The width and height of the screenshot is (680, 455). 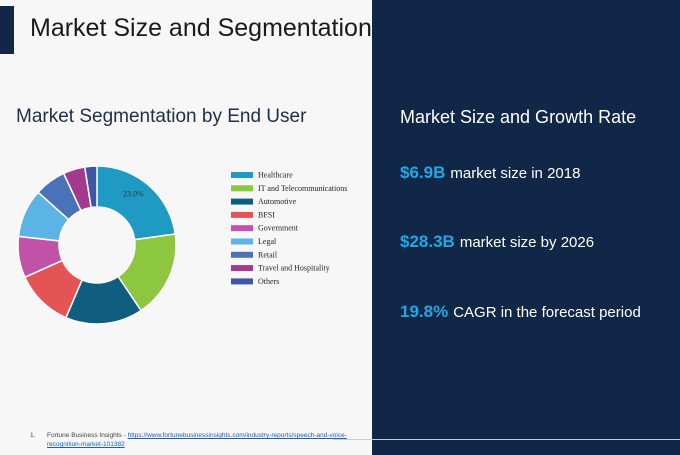 What do you see at coordinates (97, 245) in the screenshot?
I see `donut-slices` at bounding box center [97, 245].